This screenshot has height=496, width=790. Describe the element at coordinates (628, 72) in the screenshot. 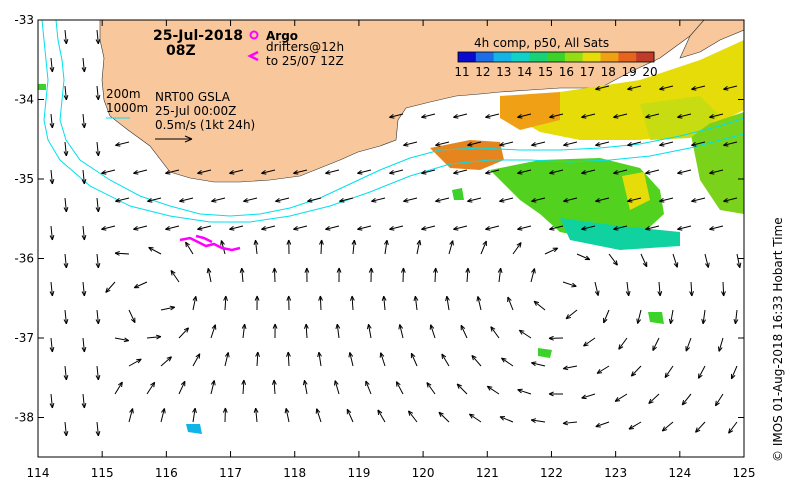

I see `colorbar-tick-label: 19` at that location.